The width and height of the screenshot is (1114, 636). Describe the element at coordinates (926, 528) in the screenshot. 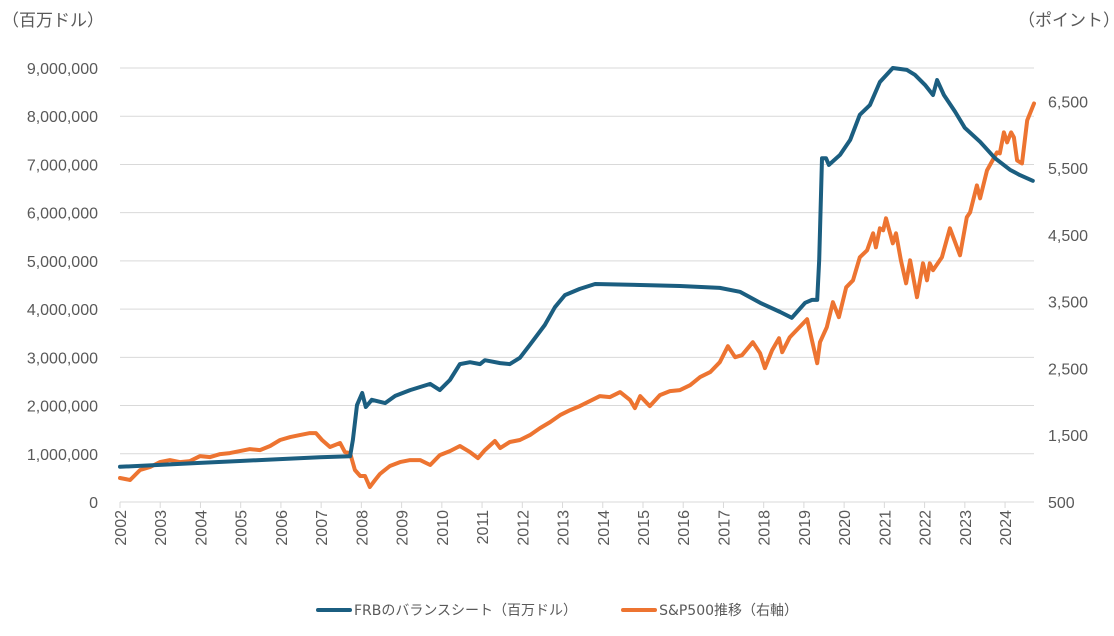

I see `x-tick-label: 2022` at that location.